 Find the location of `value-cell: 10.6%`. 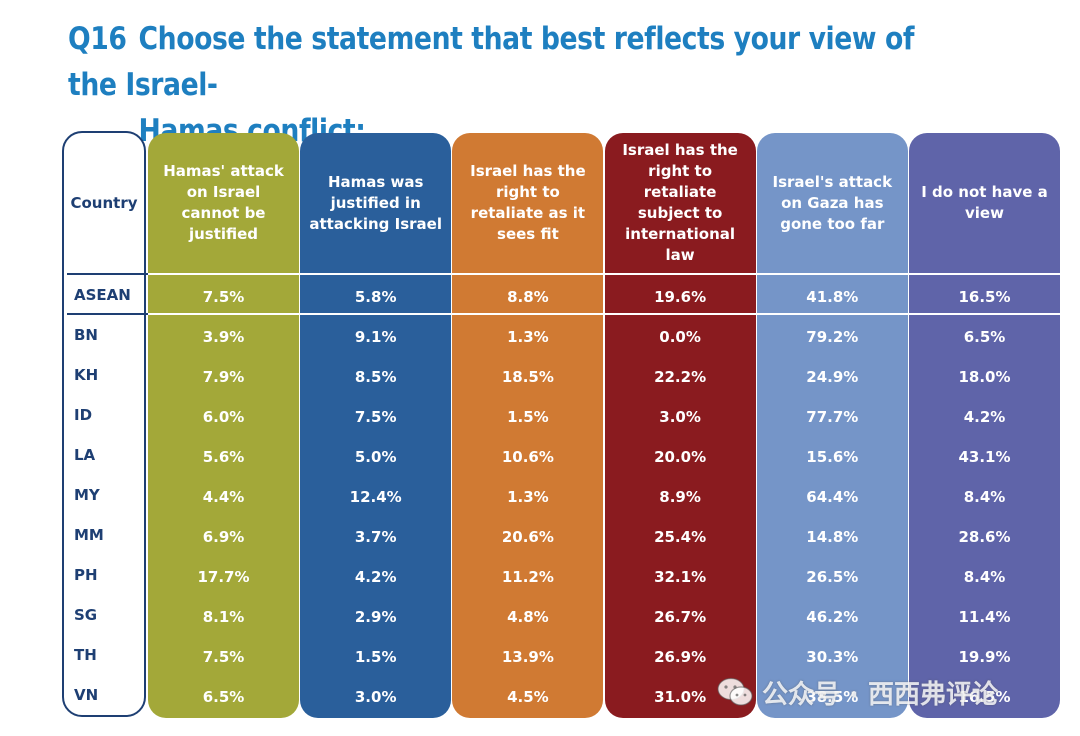

value-cell: 10.6% is located at coordinates (527, 457).